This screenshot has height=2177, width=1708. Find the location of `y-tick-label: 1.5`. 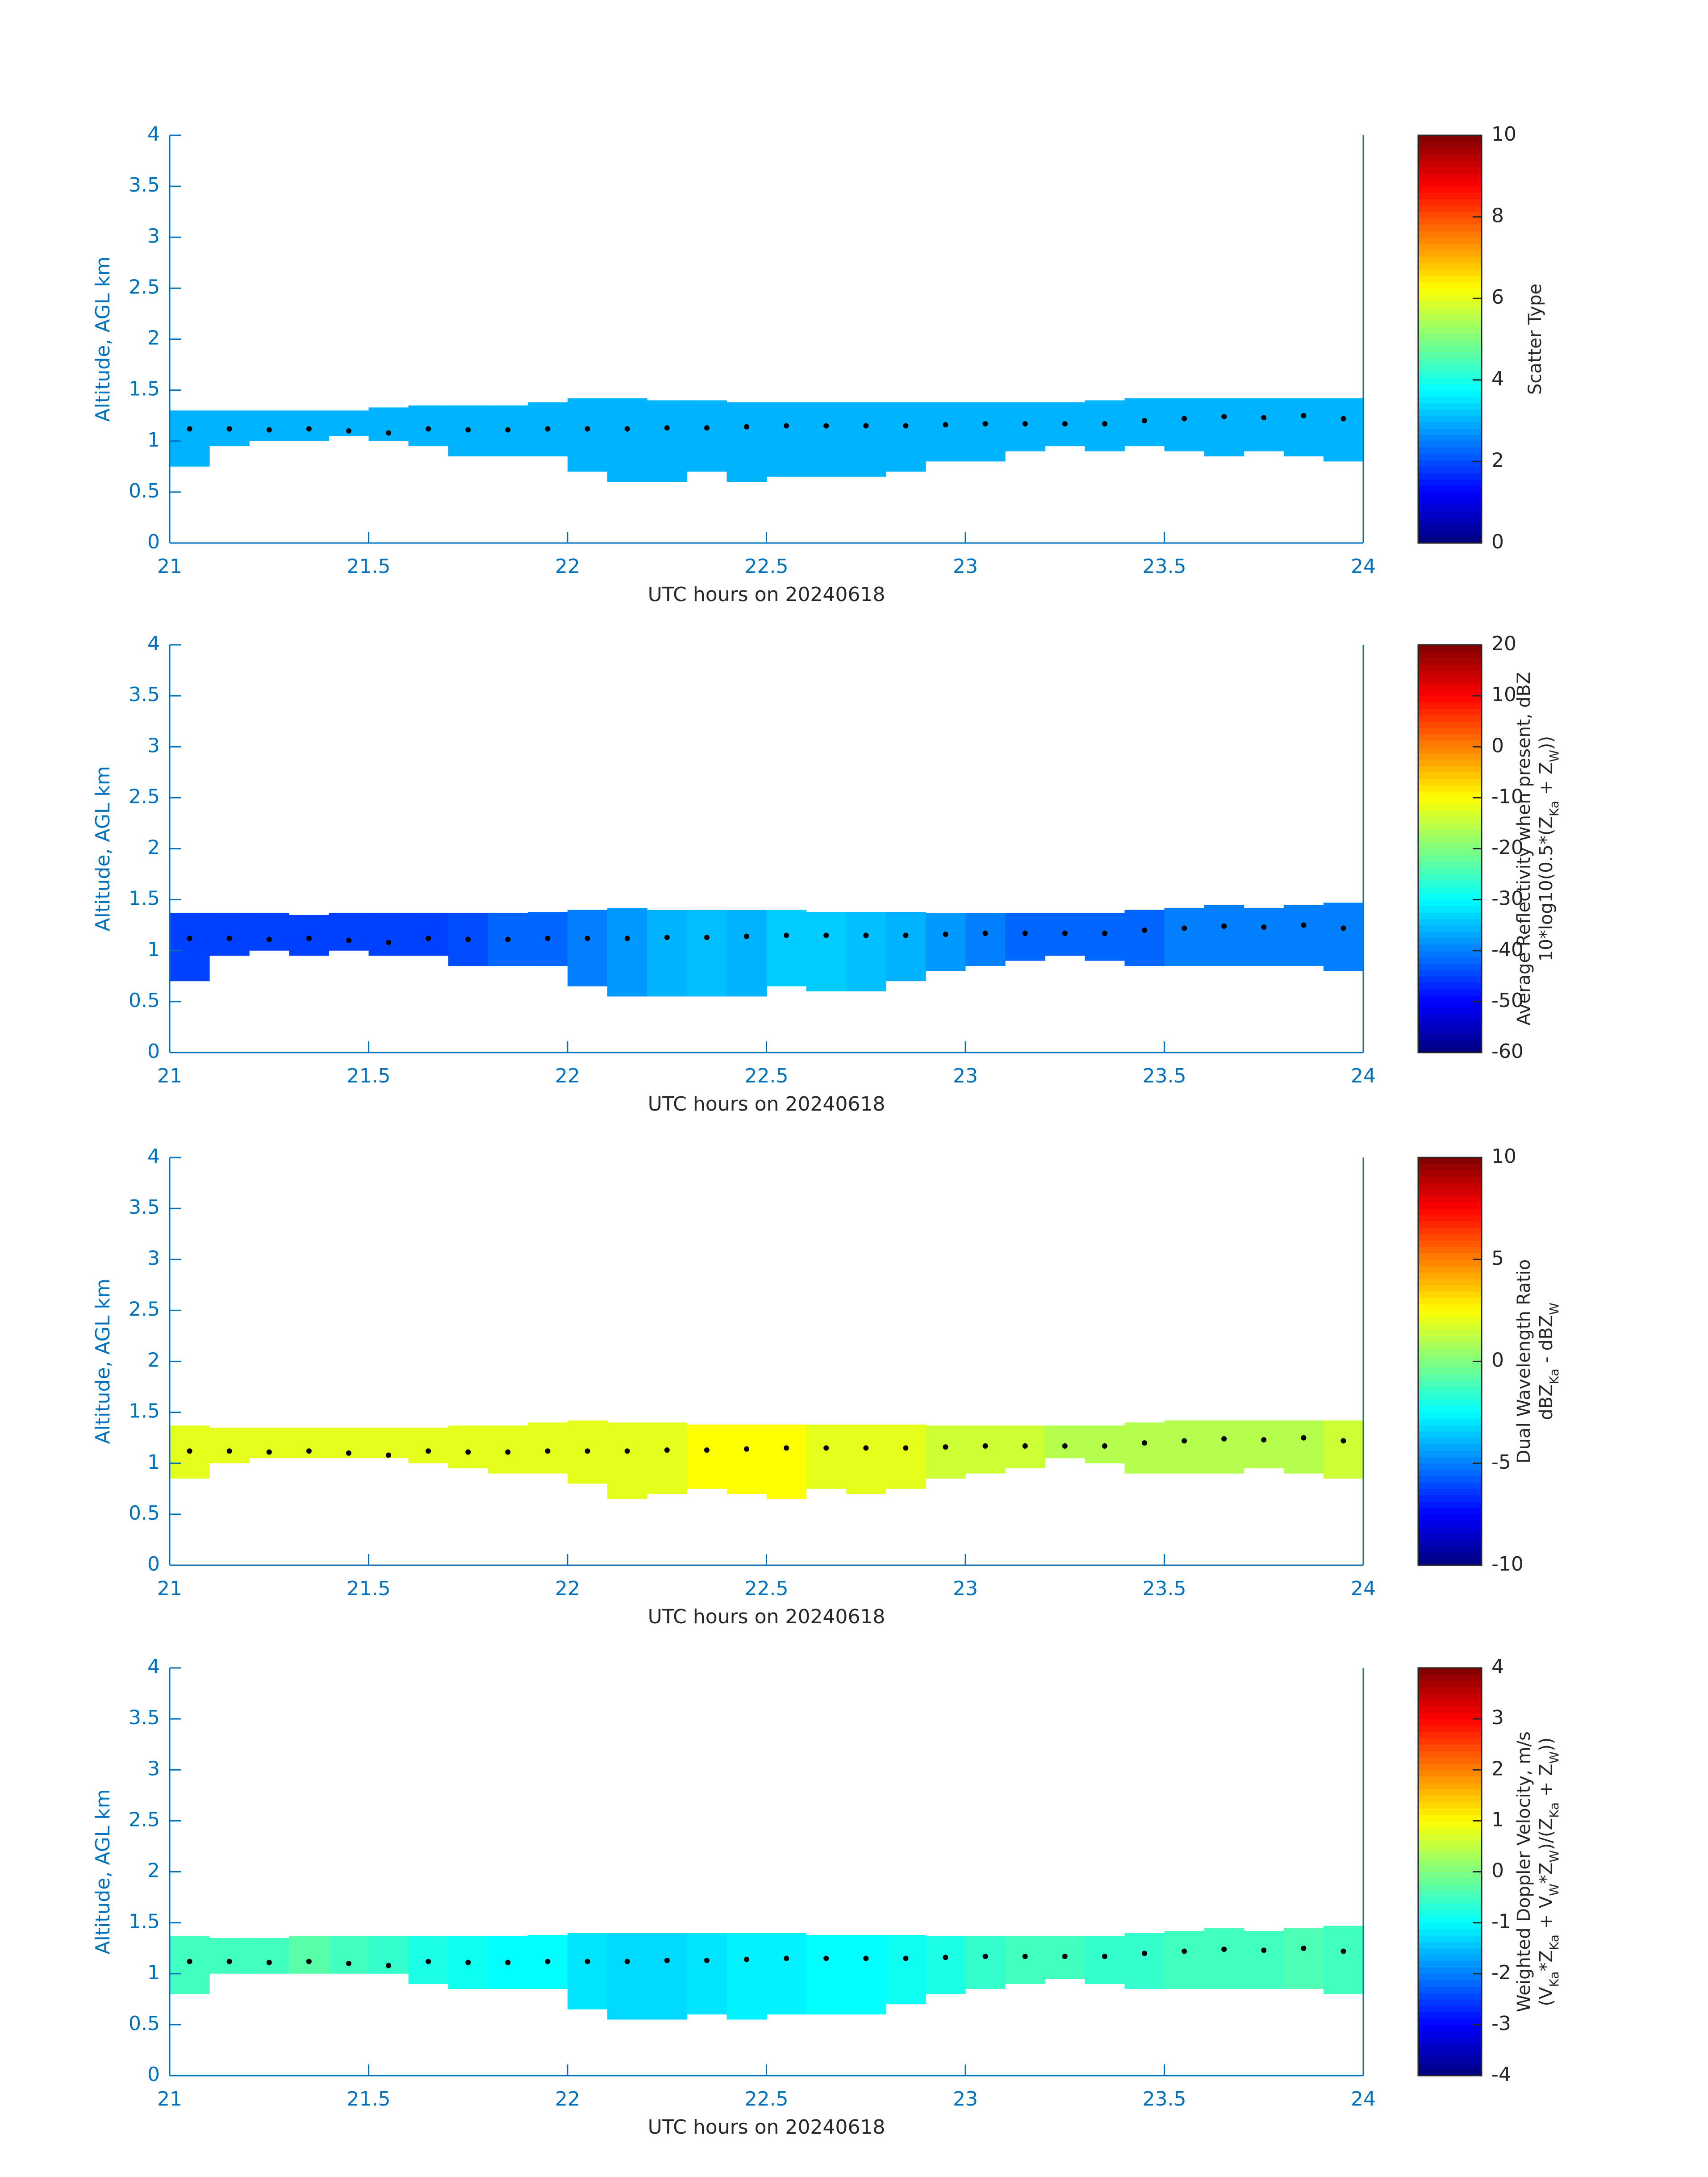

y-tick-label: 1.5 is located at coordinates (144, 389).